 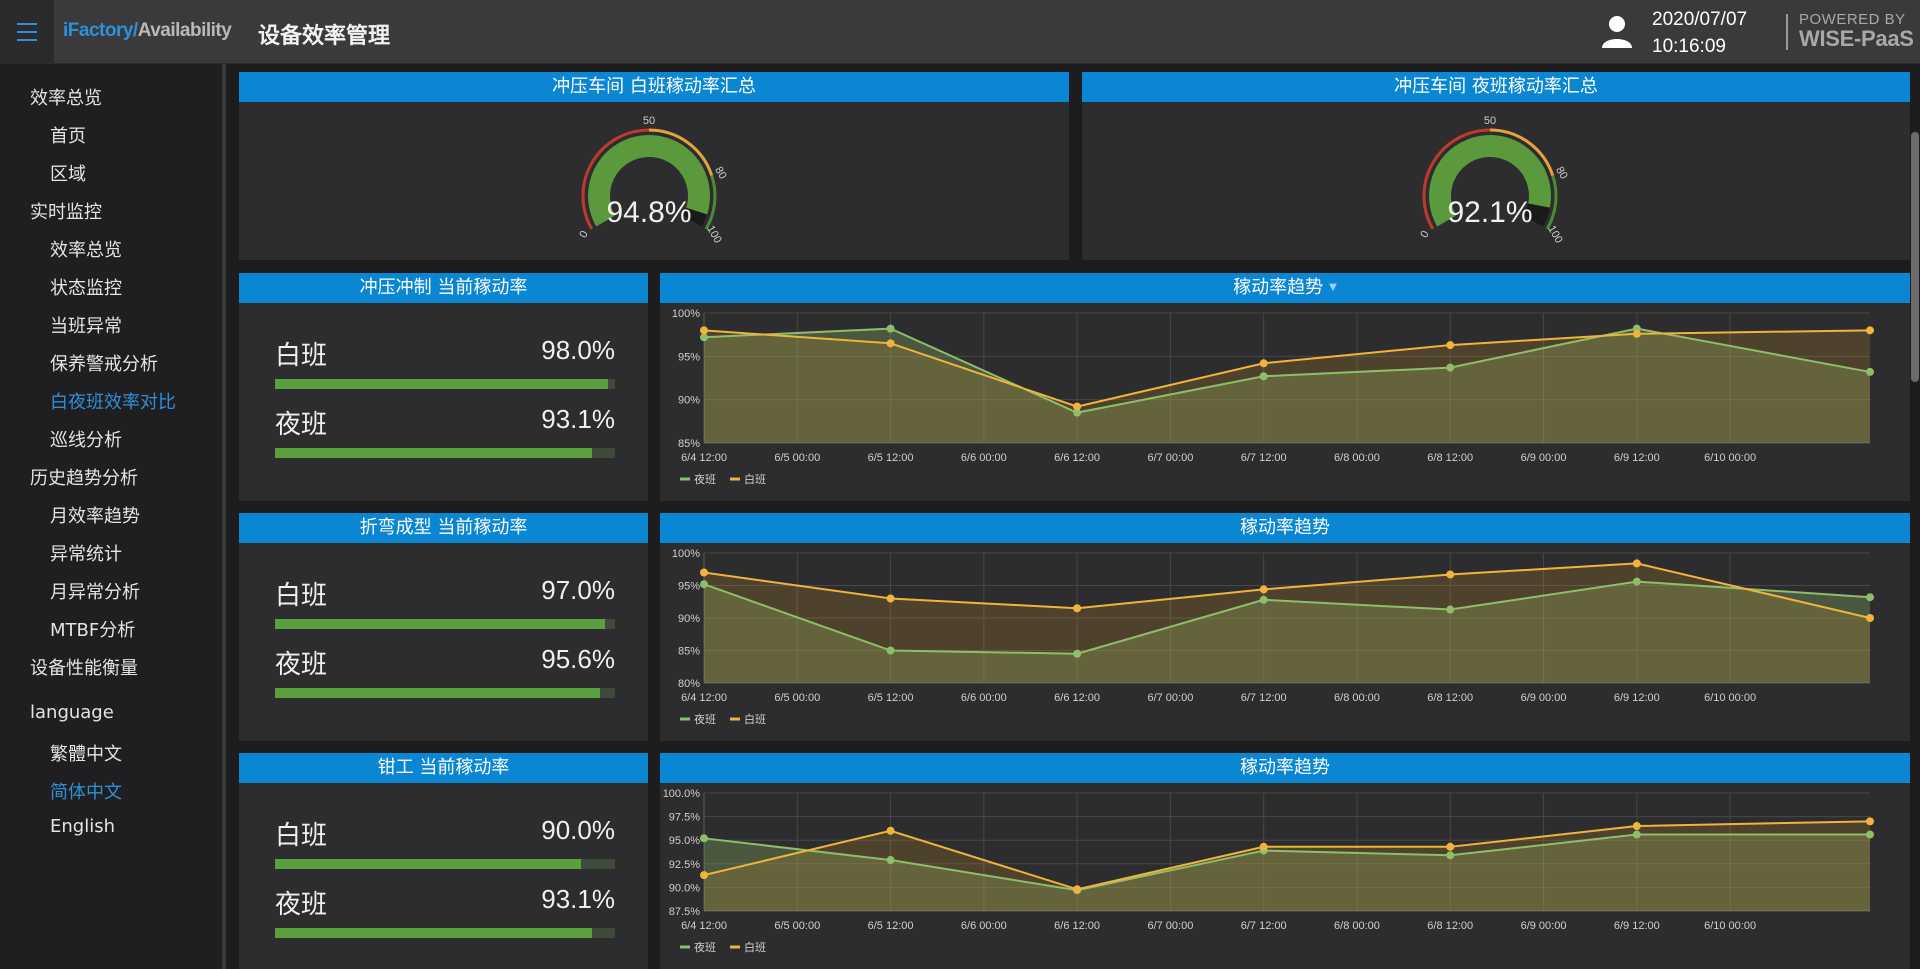 I want to click on scrollbar-thumb, so click(x=1915, y=257).